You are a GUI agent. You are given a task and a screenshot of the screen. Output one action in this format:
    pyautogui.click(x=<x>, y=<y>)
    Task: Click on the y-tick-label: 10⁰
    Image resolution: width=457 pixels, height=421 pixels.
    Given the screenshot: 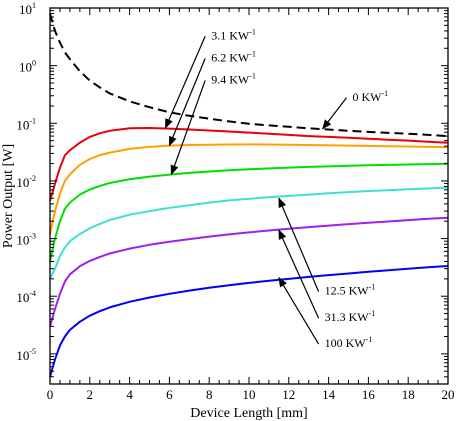 What is the action you would take?
    pyautogui.click(x=27, y=67)
    